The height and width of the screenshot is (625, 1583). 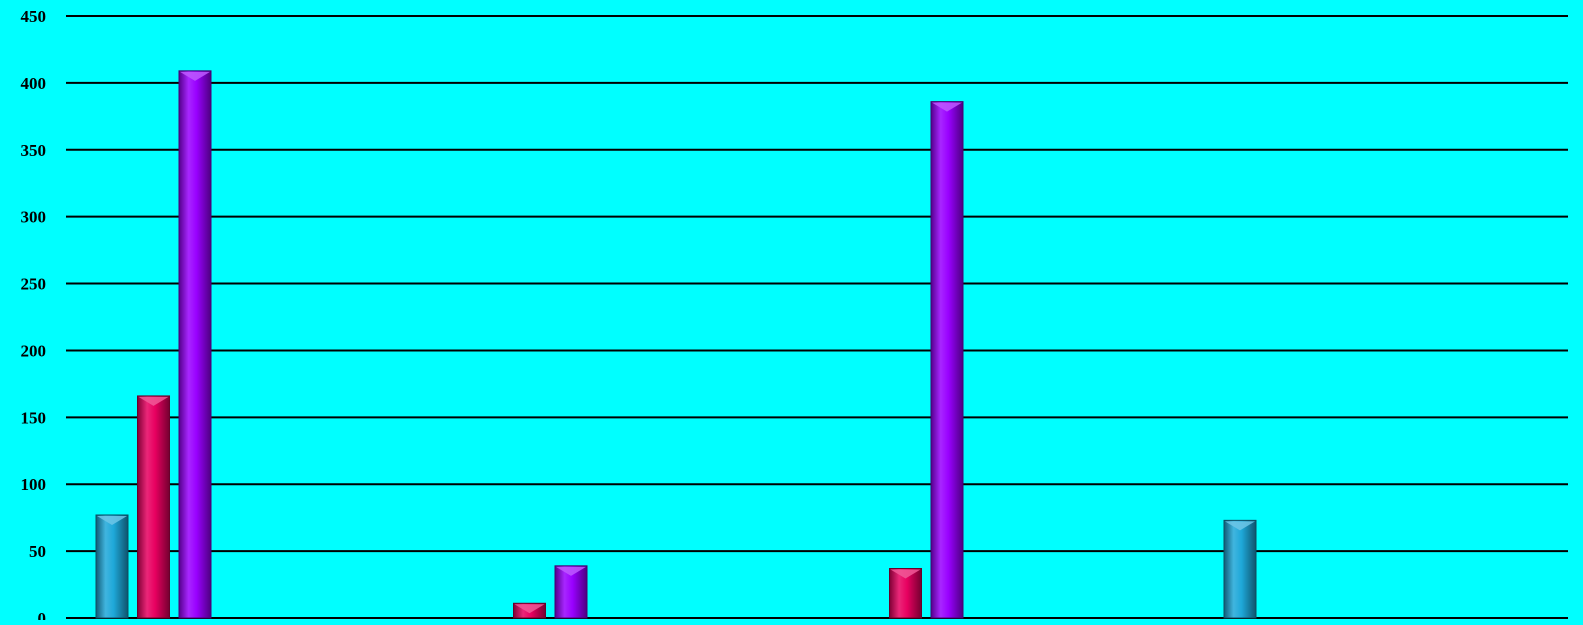 What do you see at coordinates (34, 150) in the screenshot?
I see `y-tick-label: 350` at bounding box center [34, 150].